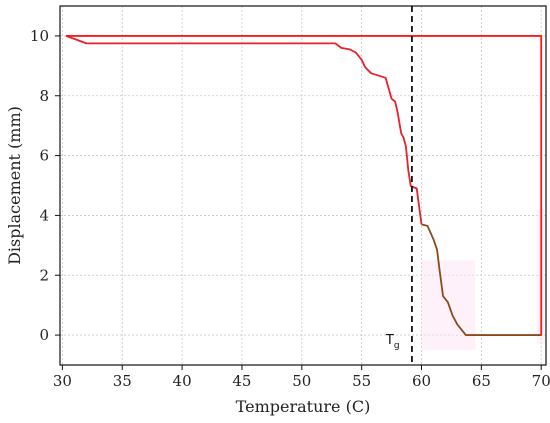 The height and width of the screenshot is (423, 550). I want to click on tg-annotation-subscript: g, so click(397, 346).